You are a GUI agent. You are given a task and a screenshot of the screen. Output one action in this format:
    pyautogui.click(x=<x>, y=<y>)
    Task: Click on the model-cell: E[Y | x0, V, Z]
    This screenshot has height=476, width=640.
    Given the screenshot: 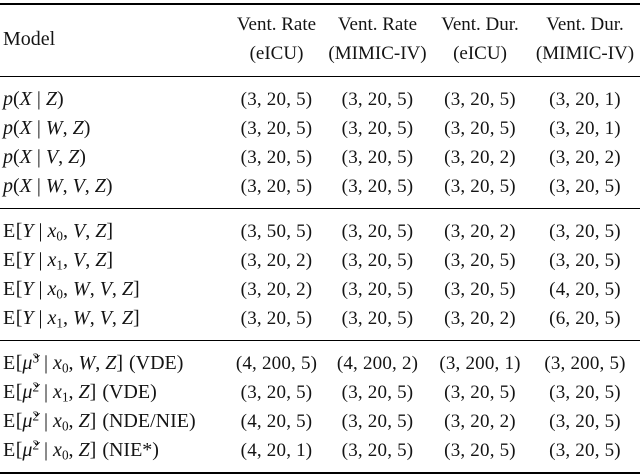 What is the action you would take?
    pyautogui.click(x=114, y=228)
    